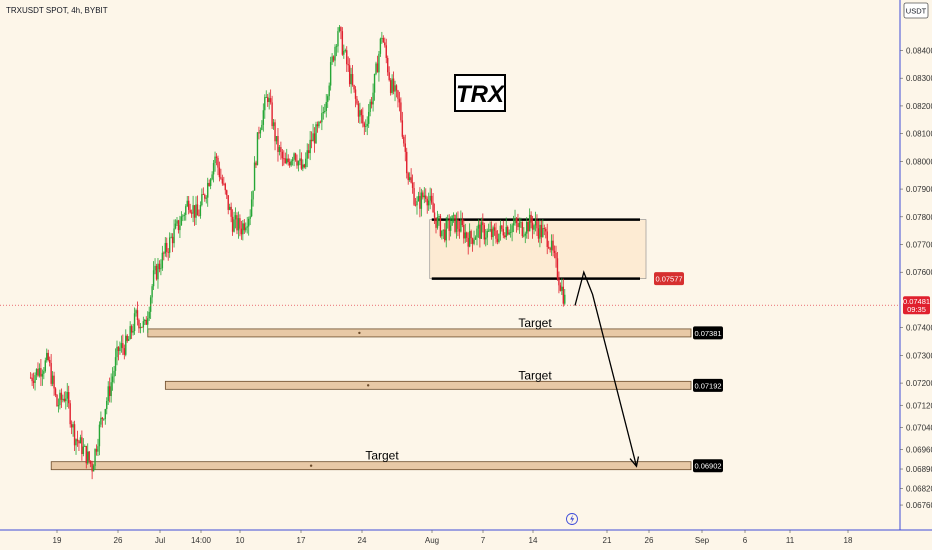 The width and height of the screenshot is (932, 550). I want to click on currency-button: USDT, so click(916, 10).